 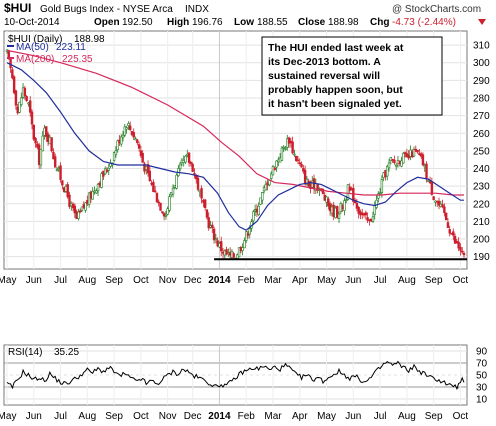 What do you see at coordinates (481, 63) in the screenshot?
I see `price-y-tick-label: 300` at bounding box center [481, 63].